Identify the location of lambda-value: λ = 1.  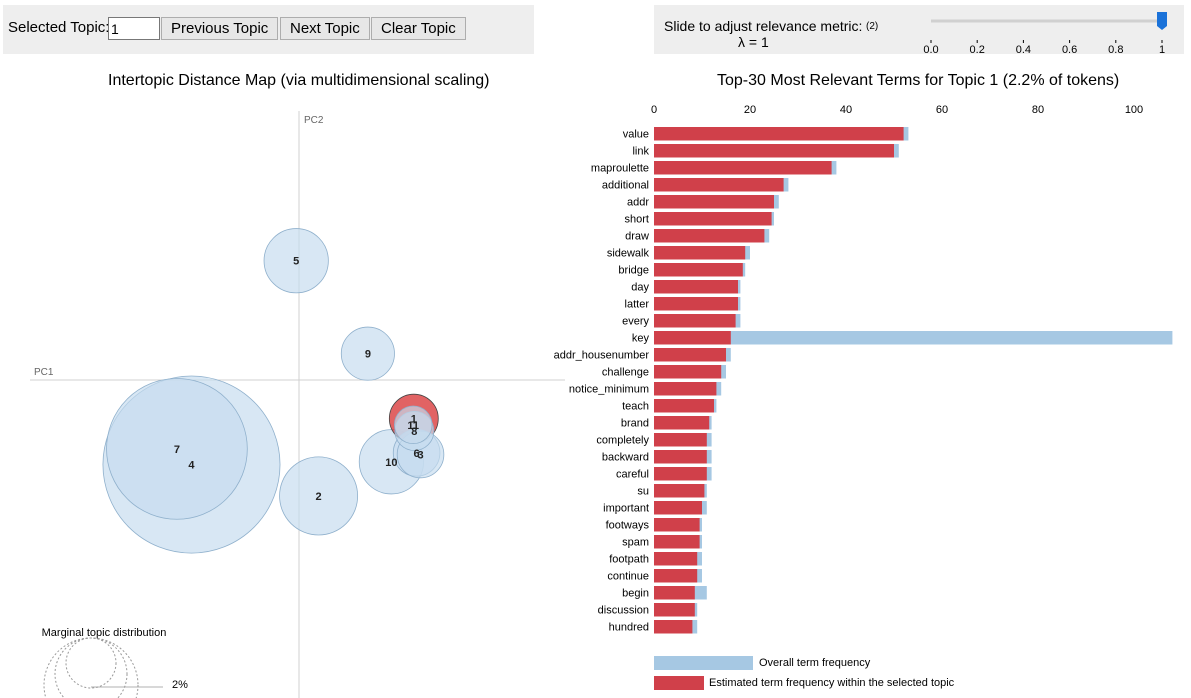
(753, 42).